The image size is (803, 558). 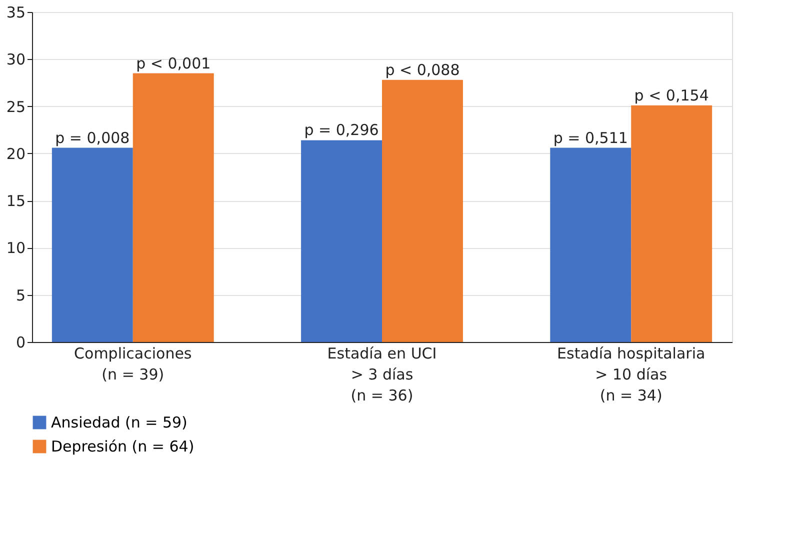 What do you see at coordinates (382, 374) in the screenshot?
I see `x-tick-label: Estadía en UCI > 3 días (n = 36)` at bounding box center [382, 374].